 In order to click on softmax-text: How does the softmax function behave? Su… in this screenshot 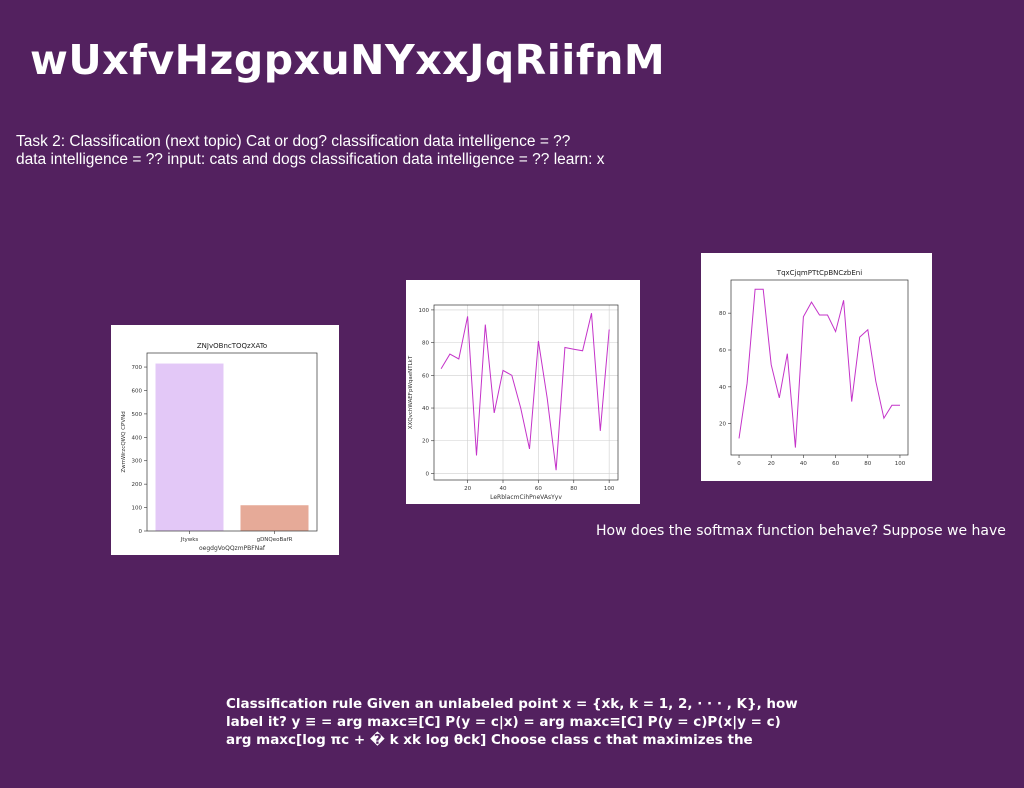, I will do `click(801, 531)`.